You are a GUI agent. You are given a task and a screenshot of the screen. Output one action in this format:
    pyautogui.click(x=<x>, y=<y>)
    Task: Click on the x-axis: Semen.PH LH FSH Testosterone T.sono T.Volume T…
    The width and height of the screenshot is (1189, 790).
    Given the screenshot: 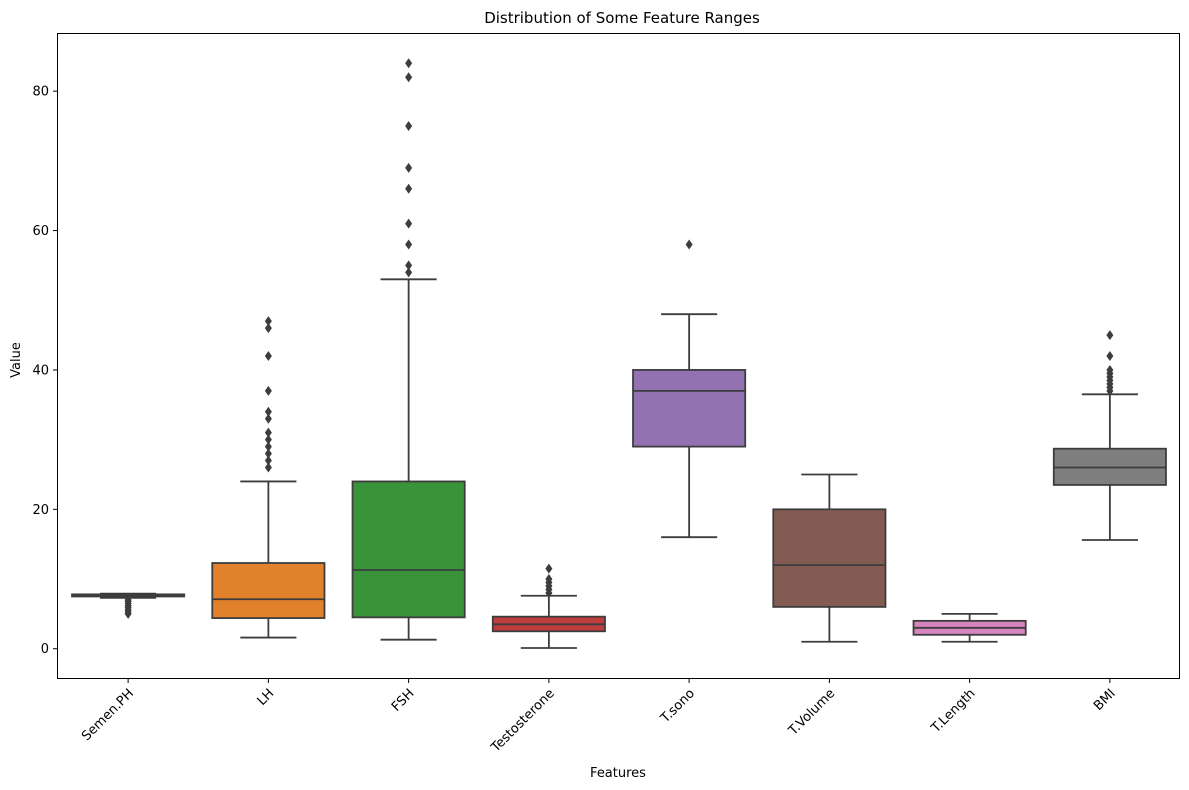 What is the action you would take?
    pyautogui.click(x=599, y=717)
    